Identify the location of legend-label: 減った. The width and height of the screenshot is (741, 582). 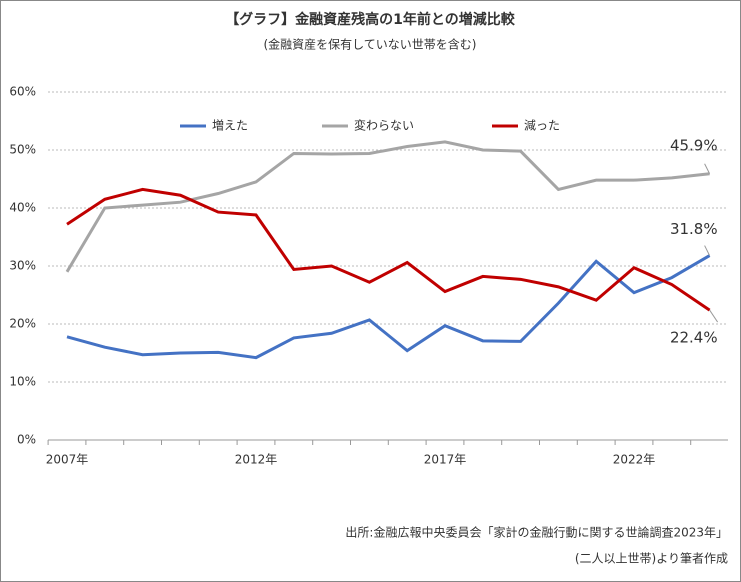
(542, 125).